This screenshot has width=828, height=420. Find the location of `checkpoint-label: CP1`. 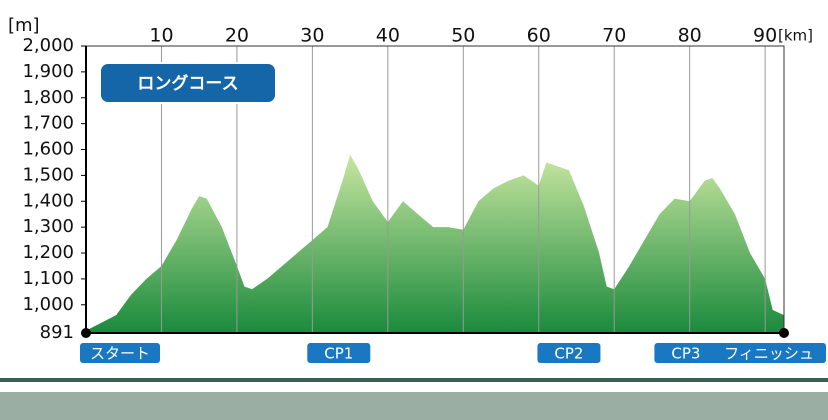

checkpoint-label: CP1 is located at coordinates (338, 354).